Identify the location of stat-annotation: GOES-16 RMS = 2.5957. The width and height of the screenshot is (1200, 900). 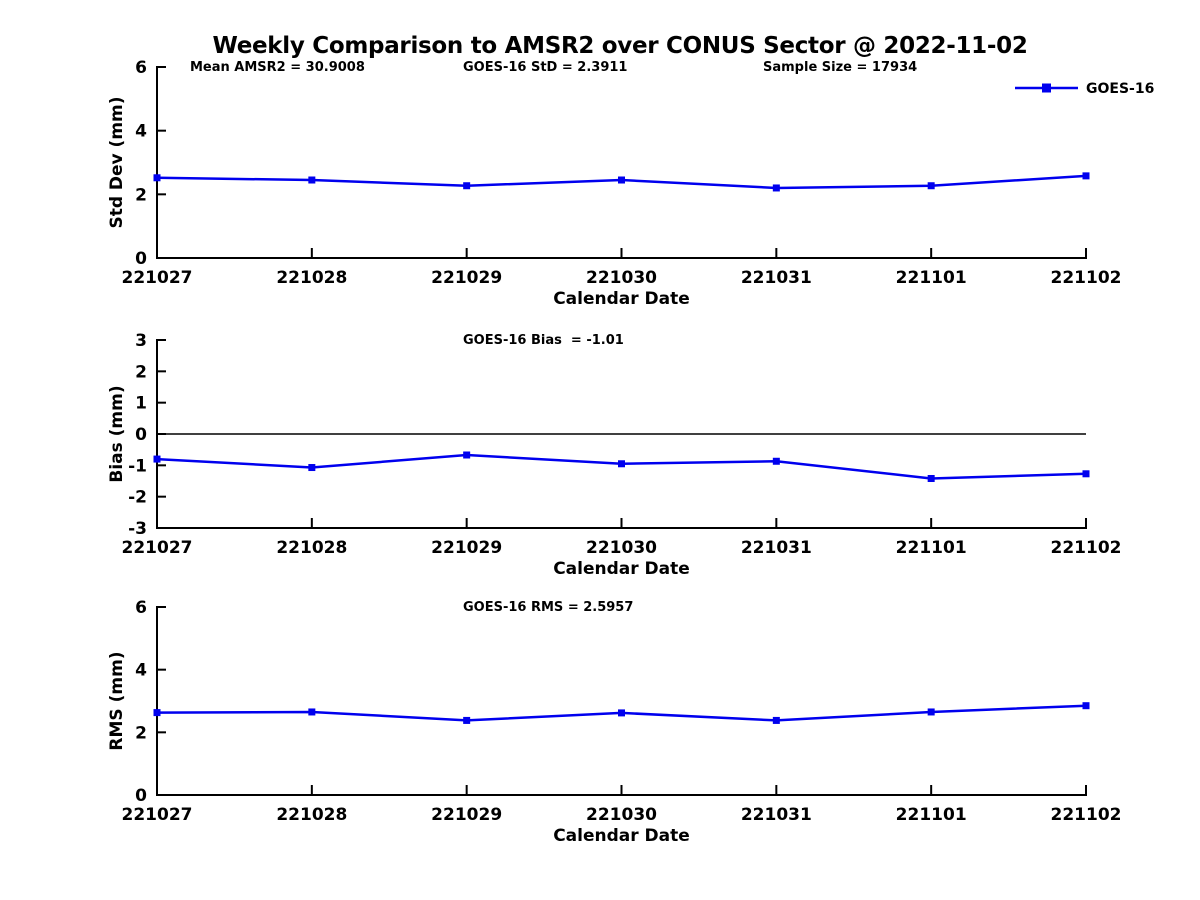
(548, 607).